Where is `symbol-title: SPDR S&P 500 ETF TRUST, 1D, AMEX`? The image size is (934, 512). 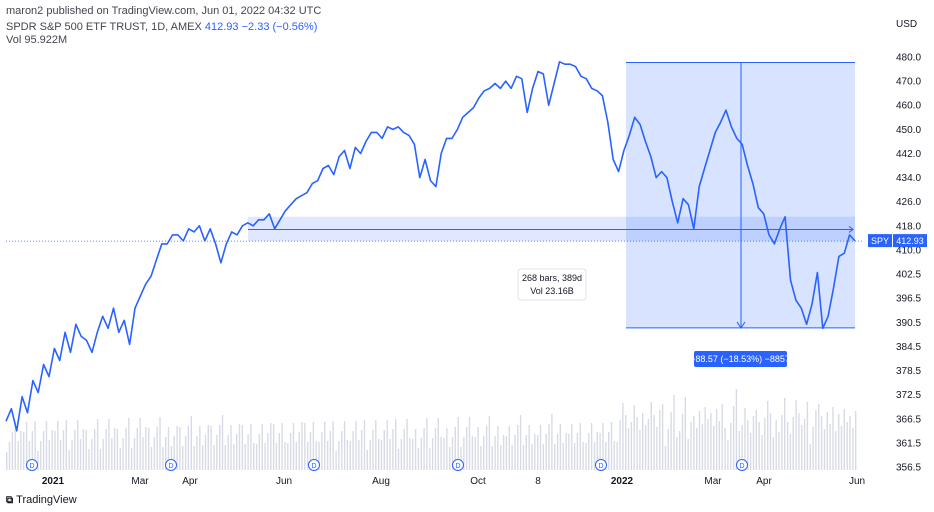
symbol-title: SPDR S&P 500 ETF TRUST, 1D, AMEX is located at coordinates (104, 27).